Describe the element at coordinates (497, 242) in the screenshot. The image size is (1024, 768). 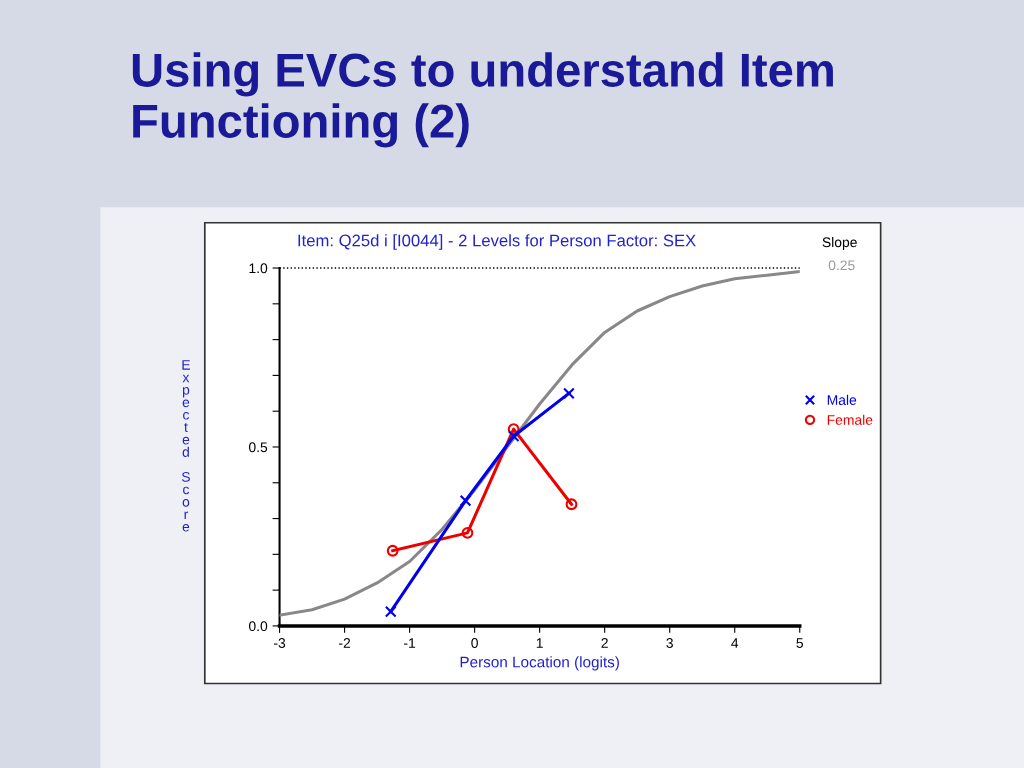
I see `chart-subtitle: Item: Q25d i [I0044] - 2 Levels for Person Factor: SEX` at that location.